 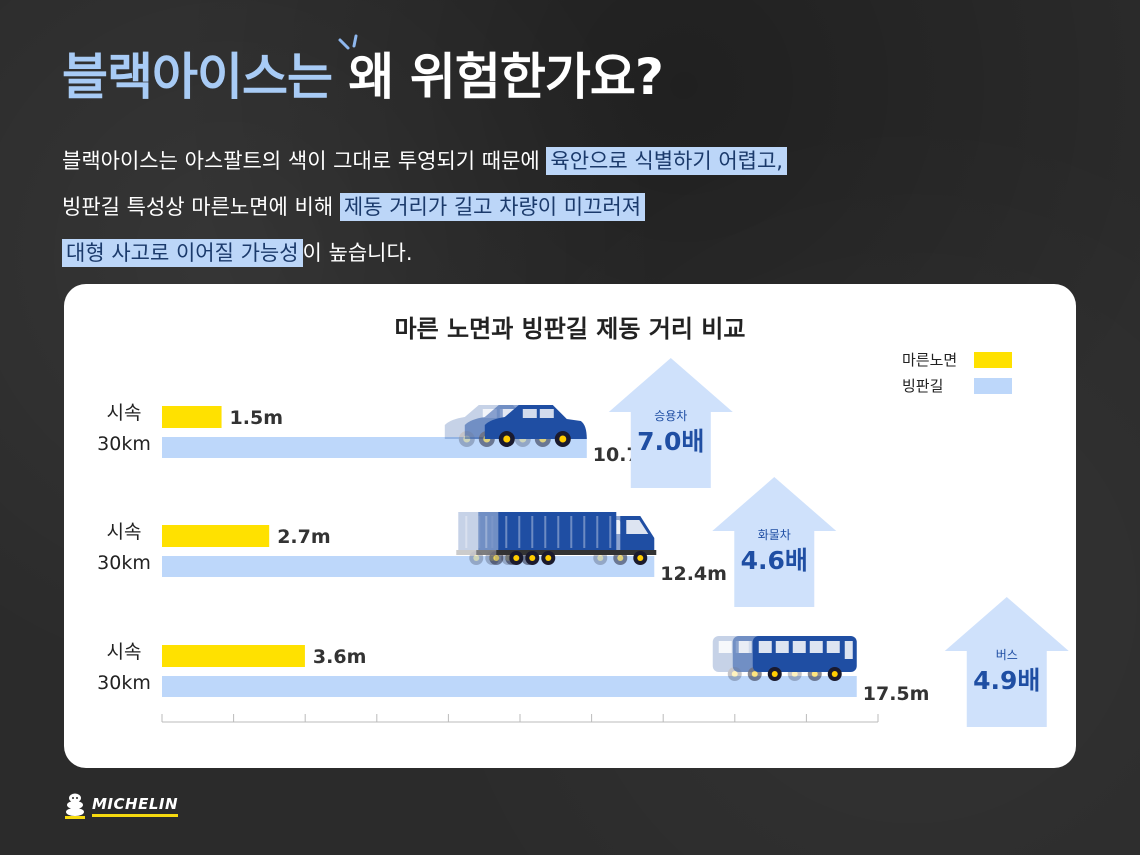 I want to click on intro-line-3-highlight: 대형 사고로 이어질 가능성, so click(x=182, y=253).